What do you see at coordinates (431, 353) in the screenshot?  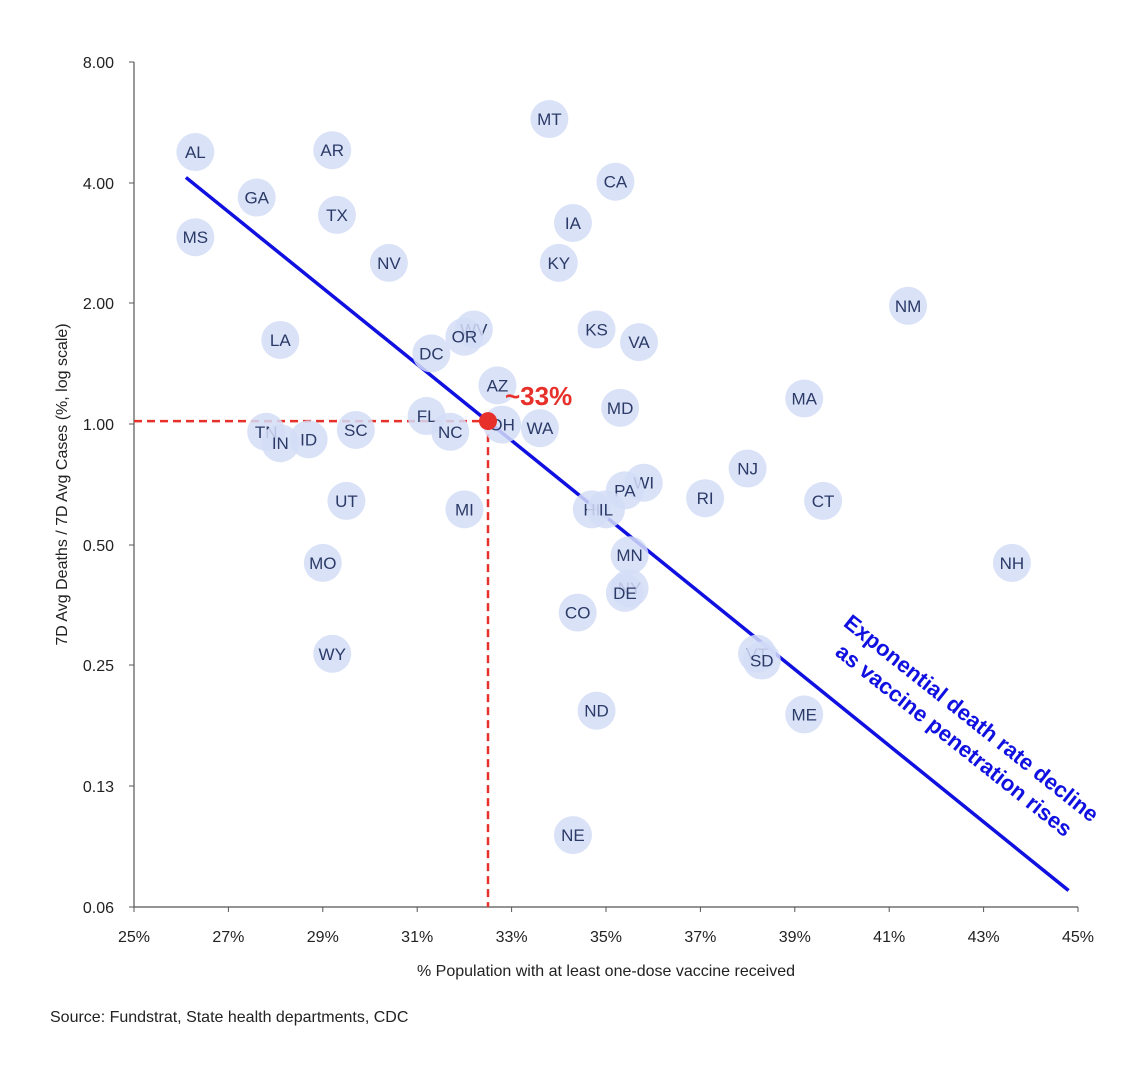 I see `data-point: DC` at bounding box center [431, 353].